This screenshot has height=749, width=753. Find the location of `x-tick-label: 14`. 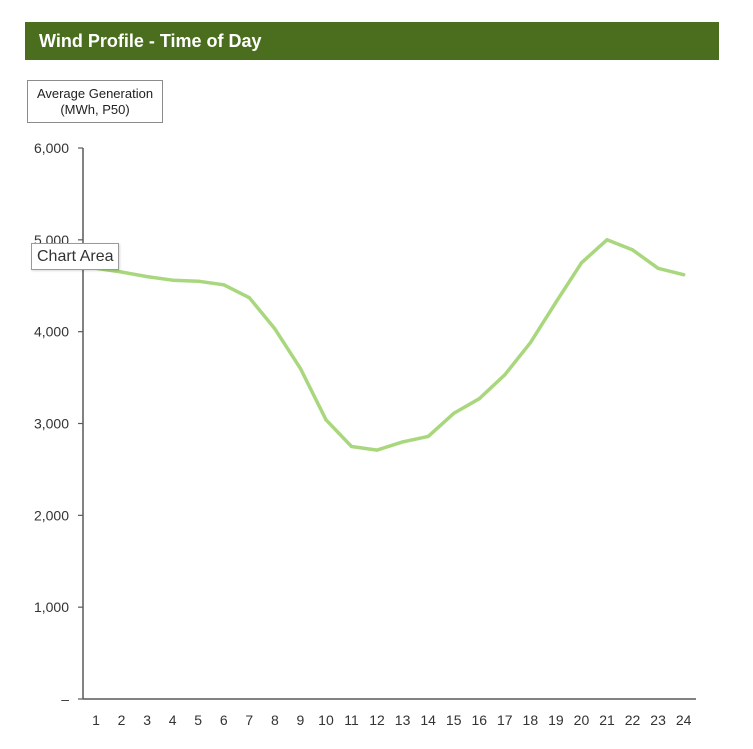

x-tick-label: 14 is located at coordinates (428, 720).